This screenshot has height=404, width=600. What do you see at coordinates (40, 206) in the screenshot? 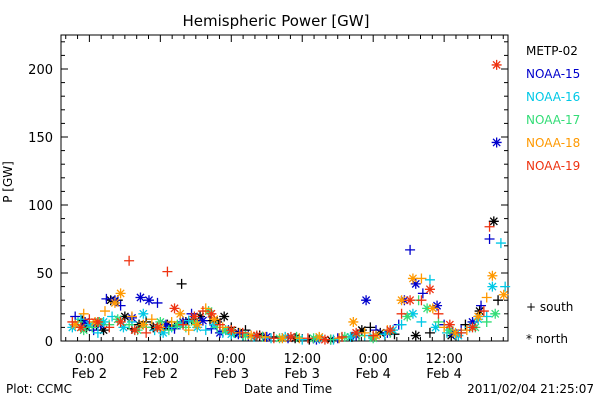
I see `y-tick-label: 100` at bounding box center [40, 206].